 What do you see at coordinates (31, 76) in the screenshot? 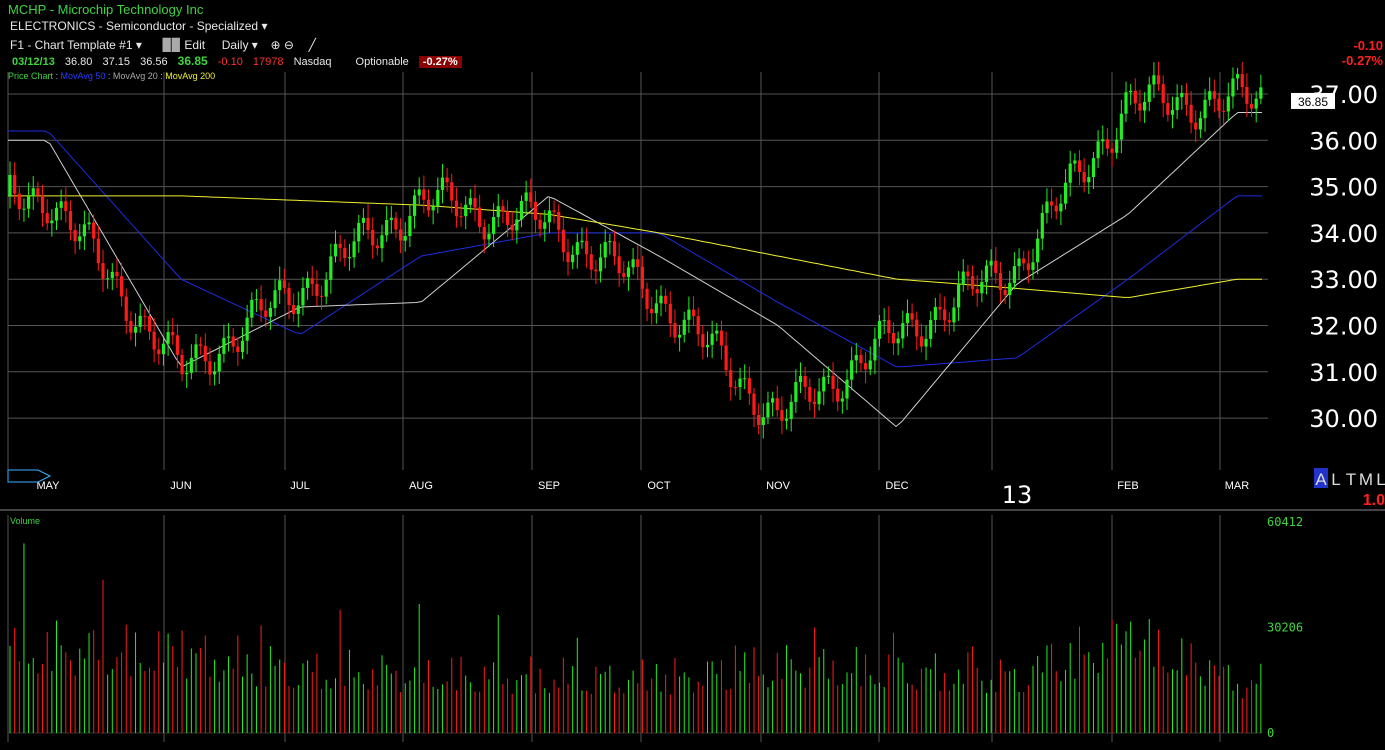
I see `legend-price: Price Chart` at bounding box center [31, 76].